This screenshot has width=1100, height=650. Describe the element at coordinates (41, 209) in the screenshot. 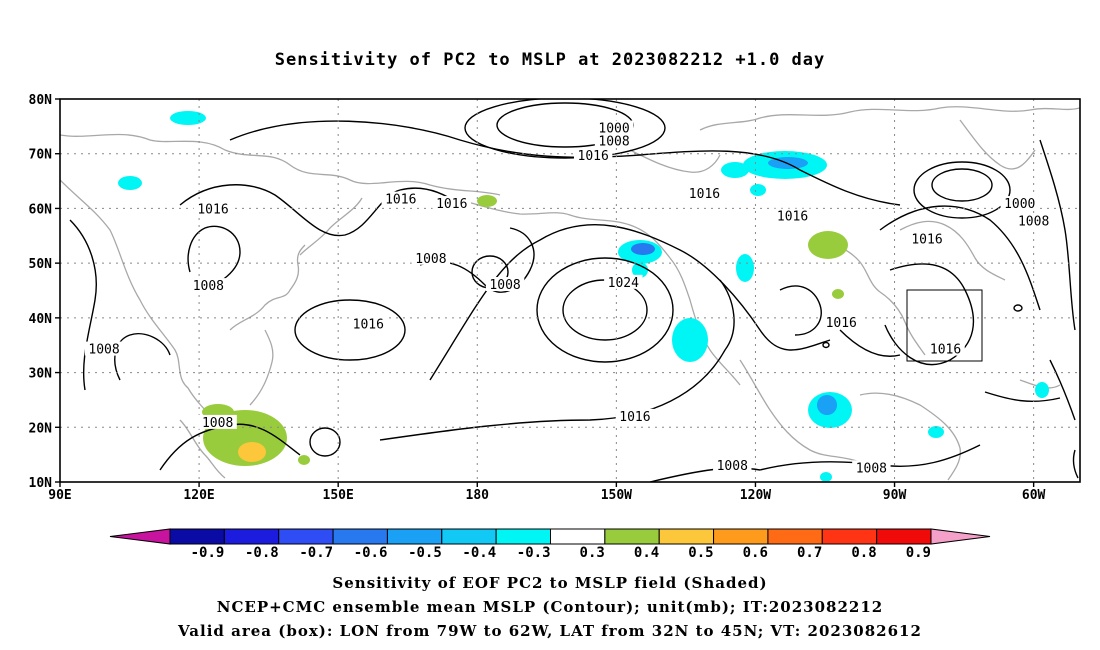

I see `lat-label: 60N` at that location.